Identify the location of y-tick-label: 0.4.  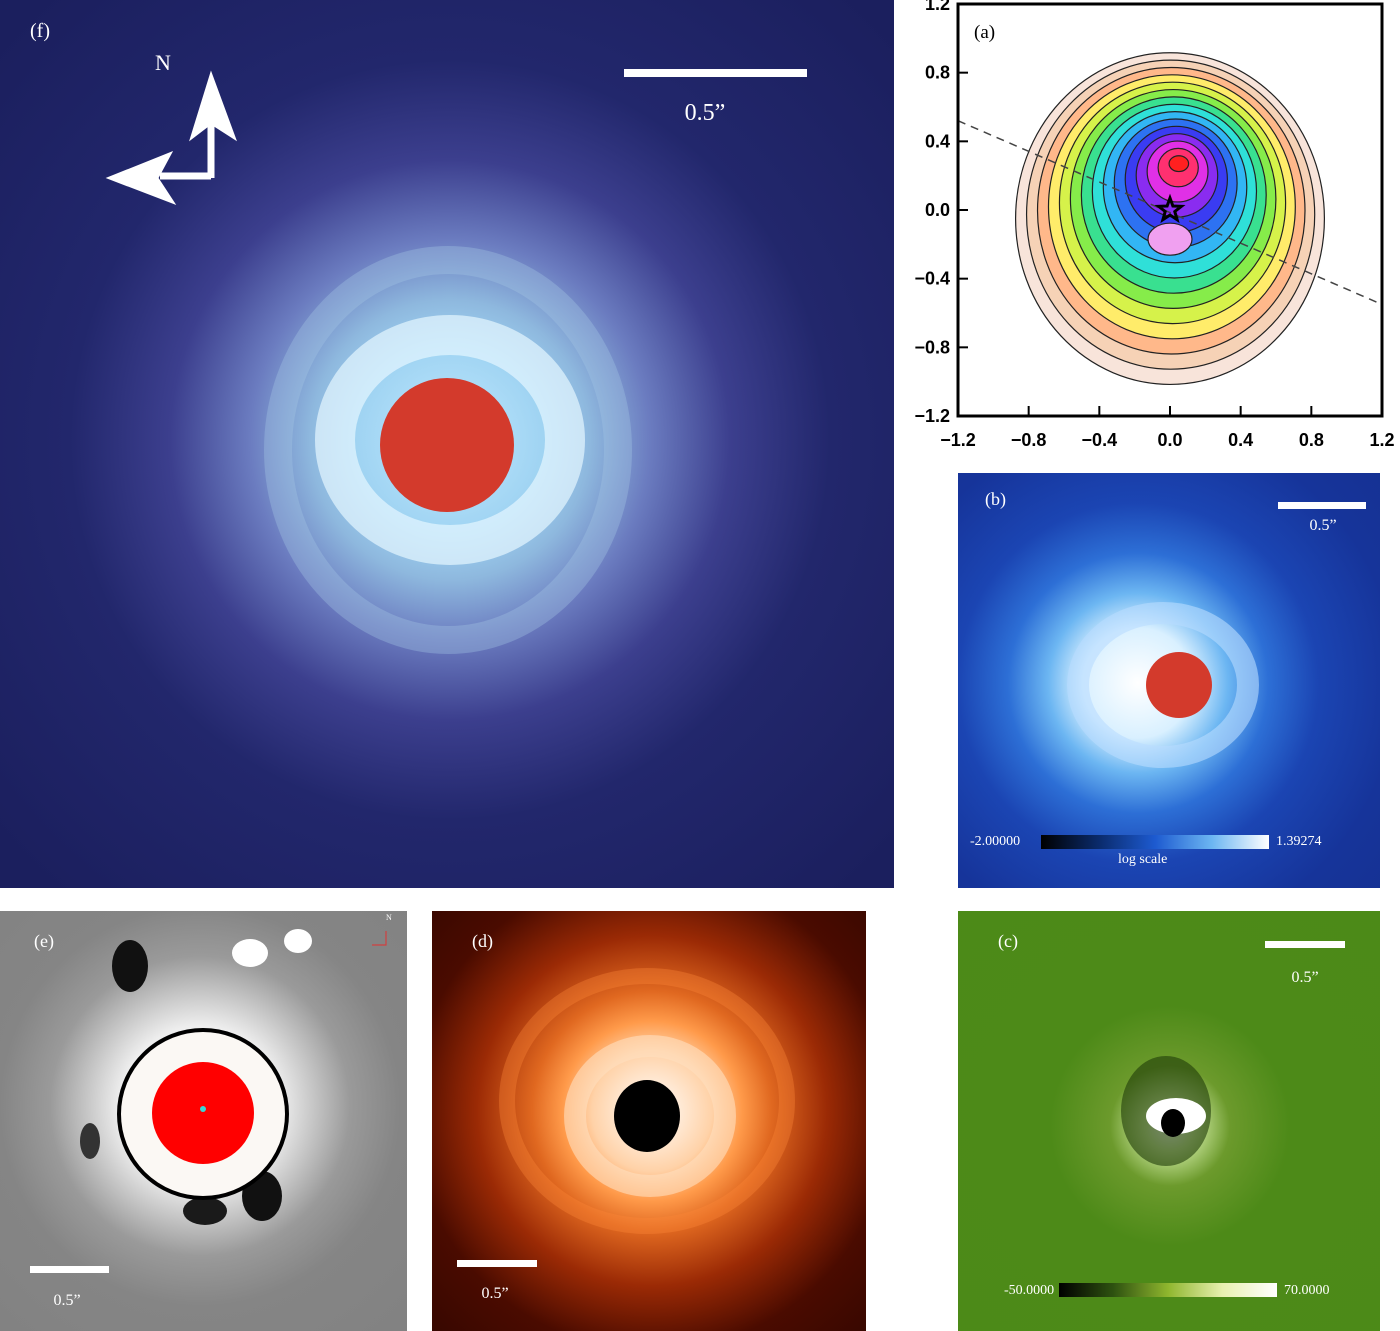
(937, 141).